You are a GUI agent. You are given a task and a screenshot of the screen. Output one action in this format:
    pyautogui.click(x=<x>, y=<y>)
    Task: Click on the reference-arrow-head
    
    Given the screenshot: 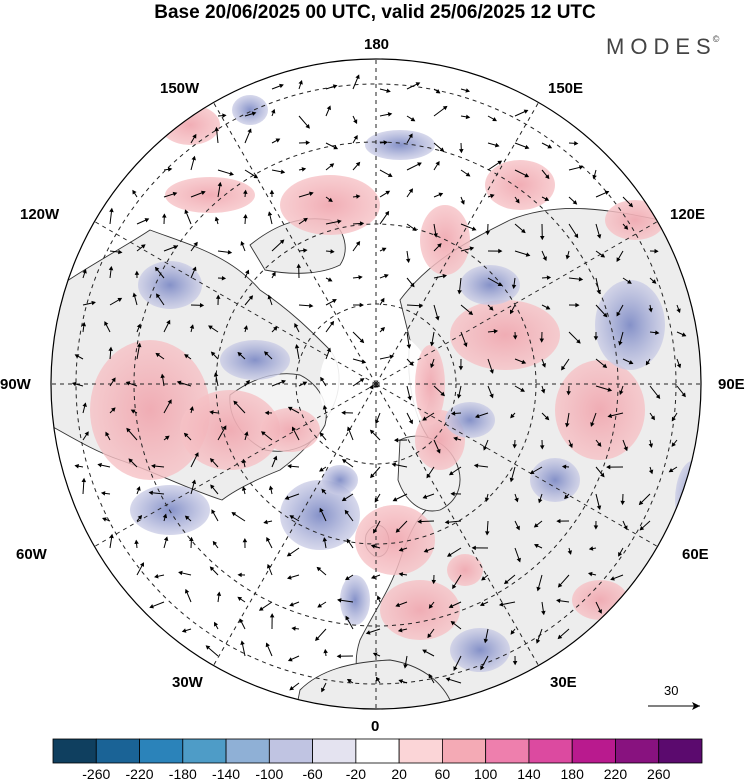 What is the action you would take?
    pyautogui.click(x=696, y=706)
    